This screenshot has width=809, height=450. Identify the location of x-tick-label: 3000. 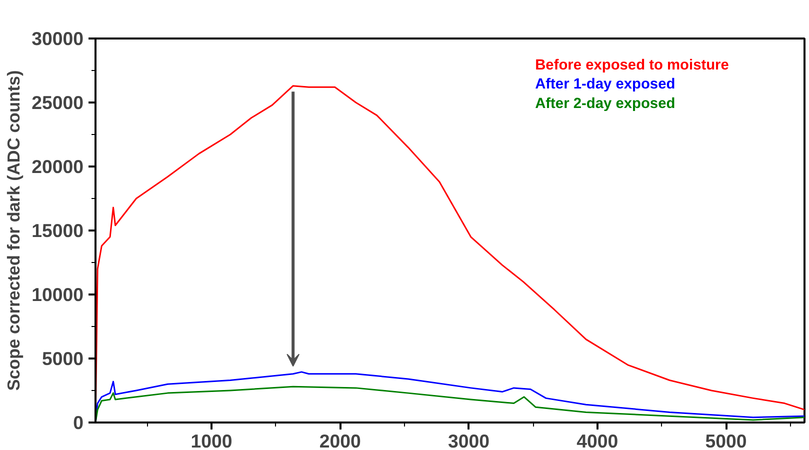
(469, 440).